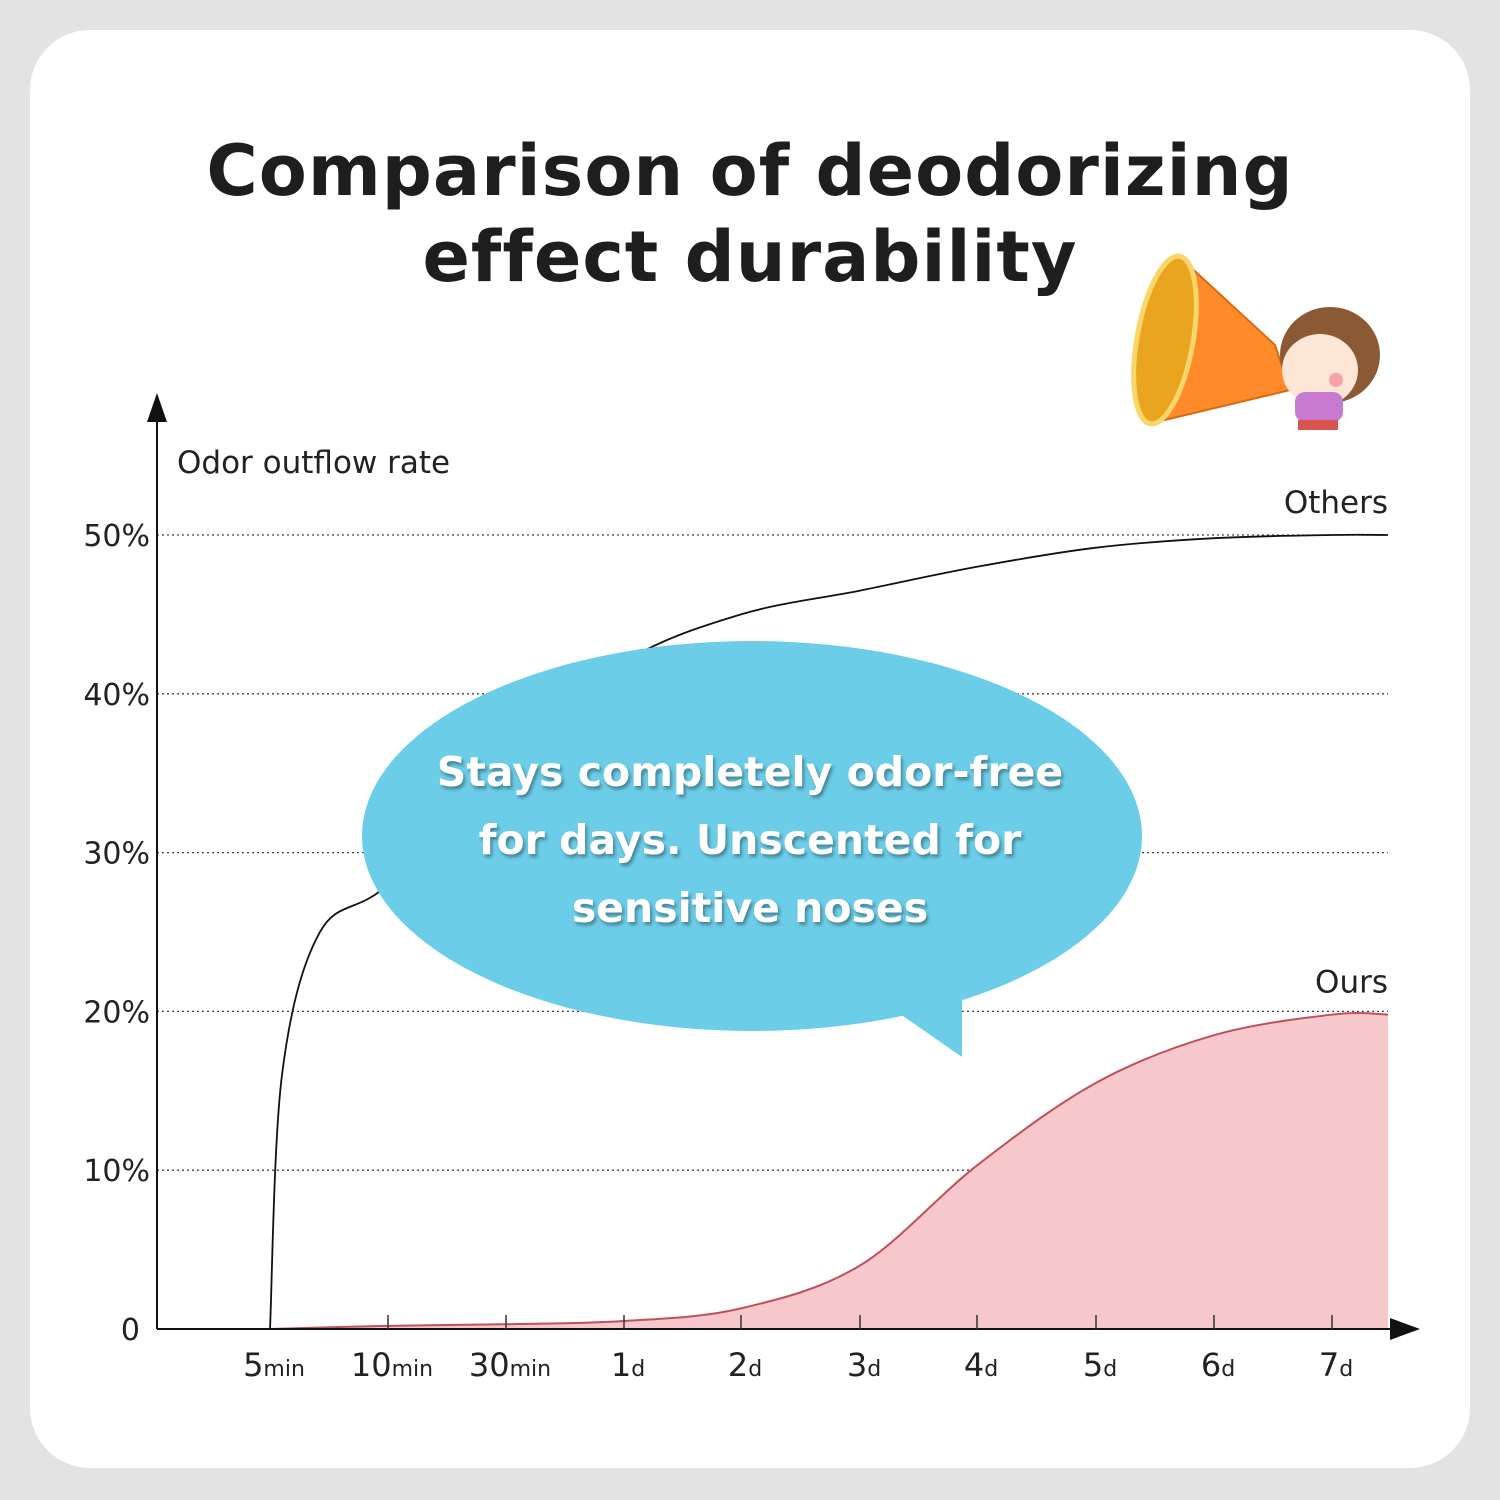 This screenshot has width=1500, height=1500. I want to click on y-axis-label: Odor outflow rate, so click(313, 463).